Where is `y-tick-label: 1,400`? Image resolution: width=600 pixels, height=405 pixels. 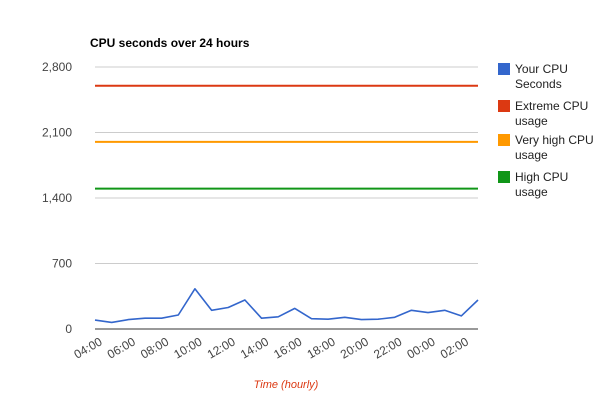 y-tick-label: 1,400 is located at coordinates (57, 198).